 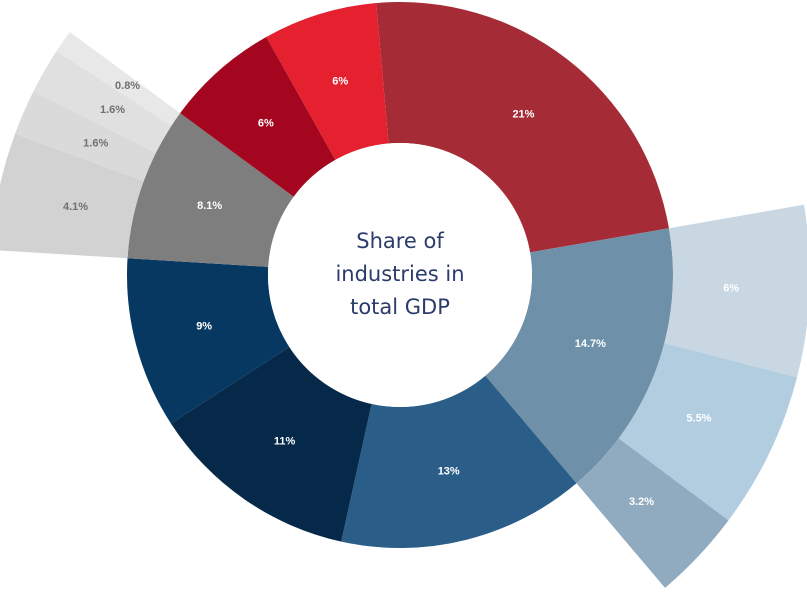 I want to click on chart-center-title: Share of industries in total GDP, so click(x=400, y=274).